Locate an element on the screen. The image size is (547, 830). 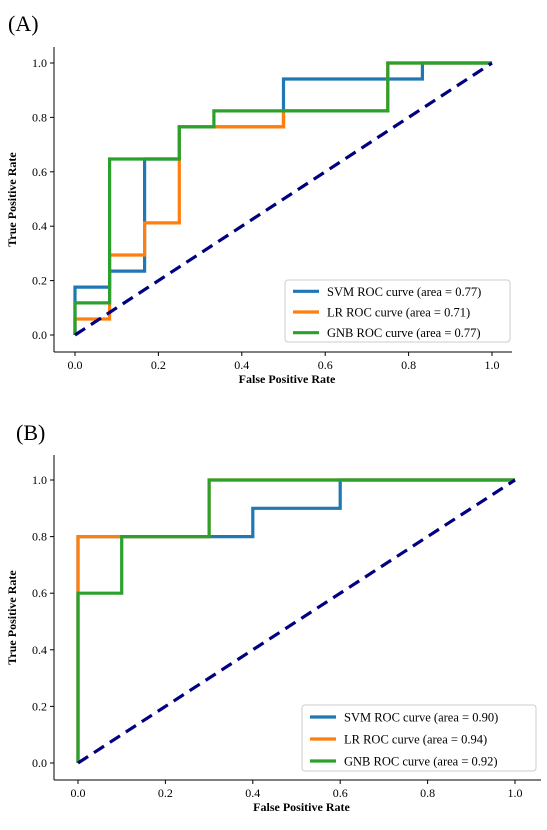
panel-label: (A) is located at coordinates (23, 23).